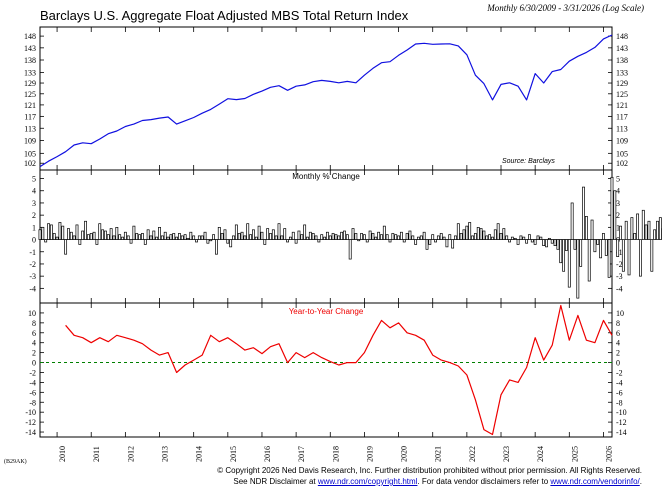 The width and height of the screenshot is (662, 495). Describe the element at coordinates (640, 481) in the screenshot. I see `disclaimer-suffix: .` at that location.